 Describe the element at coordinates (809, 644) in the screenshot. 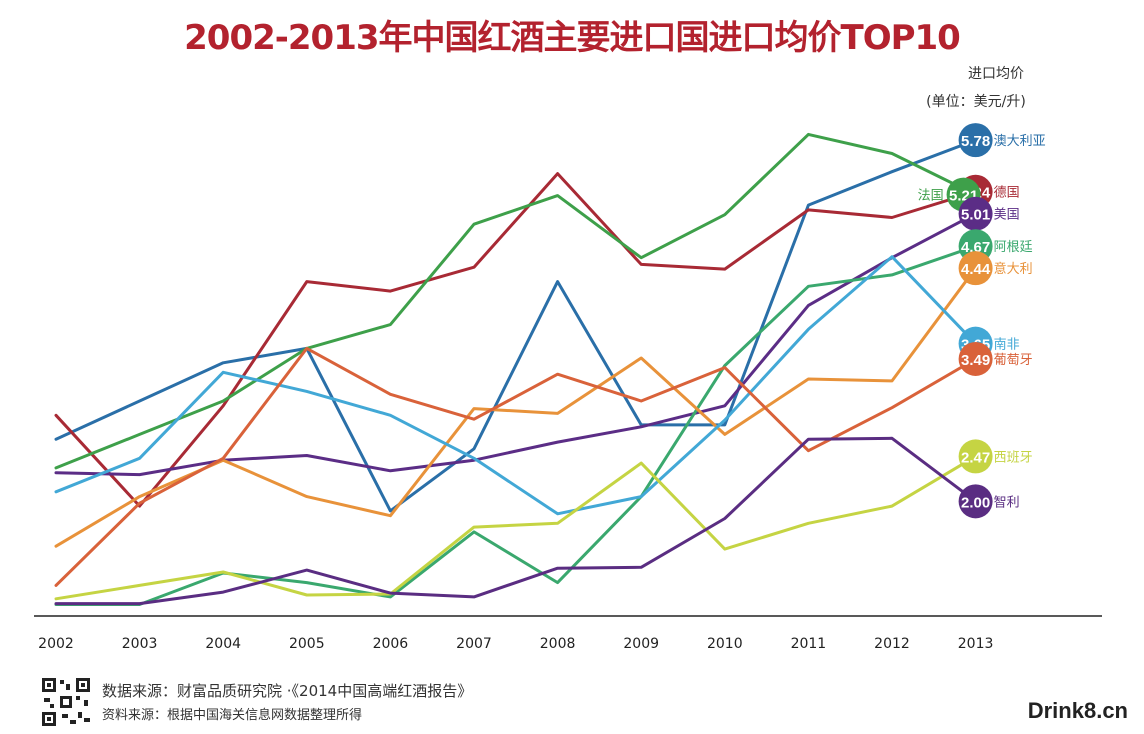

I see `x-tick-label: 2011` at that location.